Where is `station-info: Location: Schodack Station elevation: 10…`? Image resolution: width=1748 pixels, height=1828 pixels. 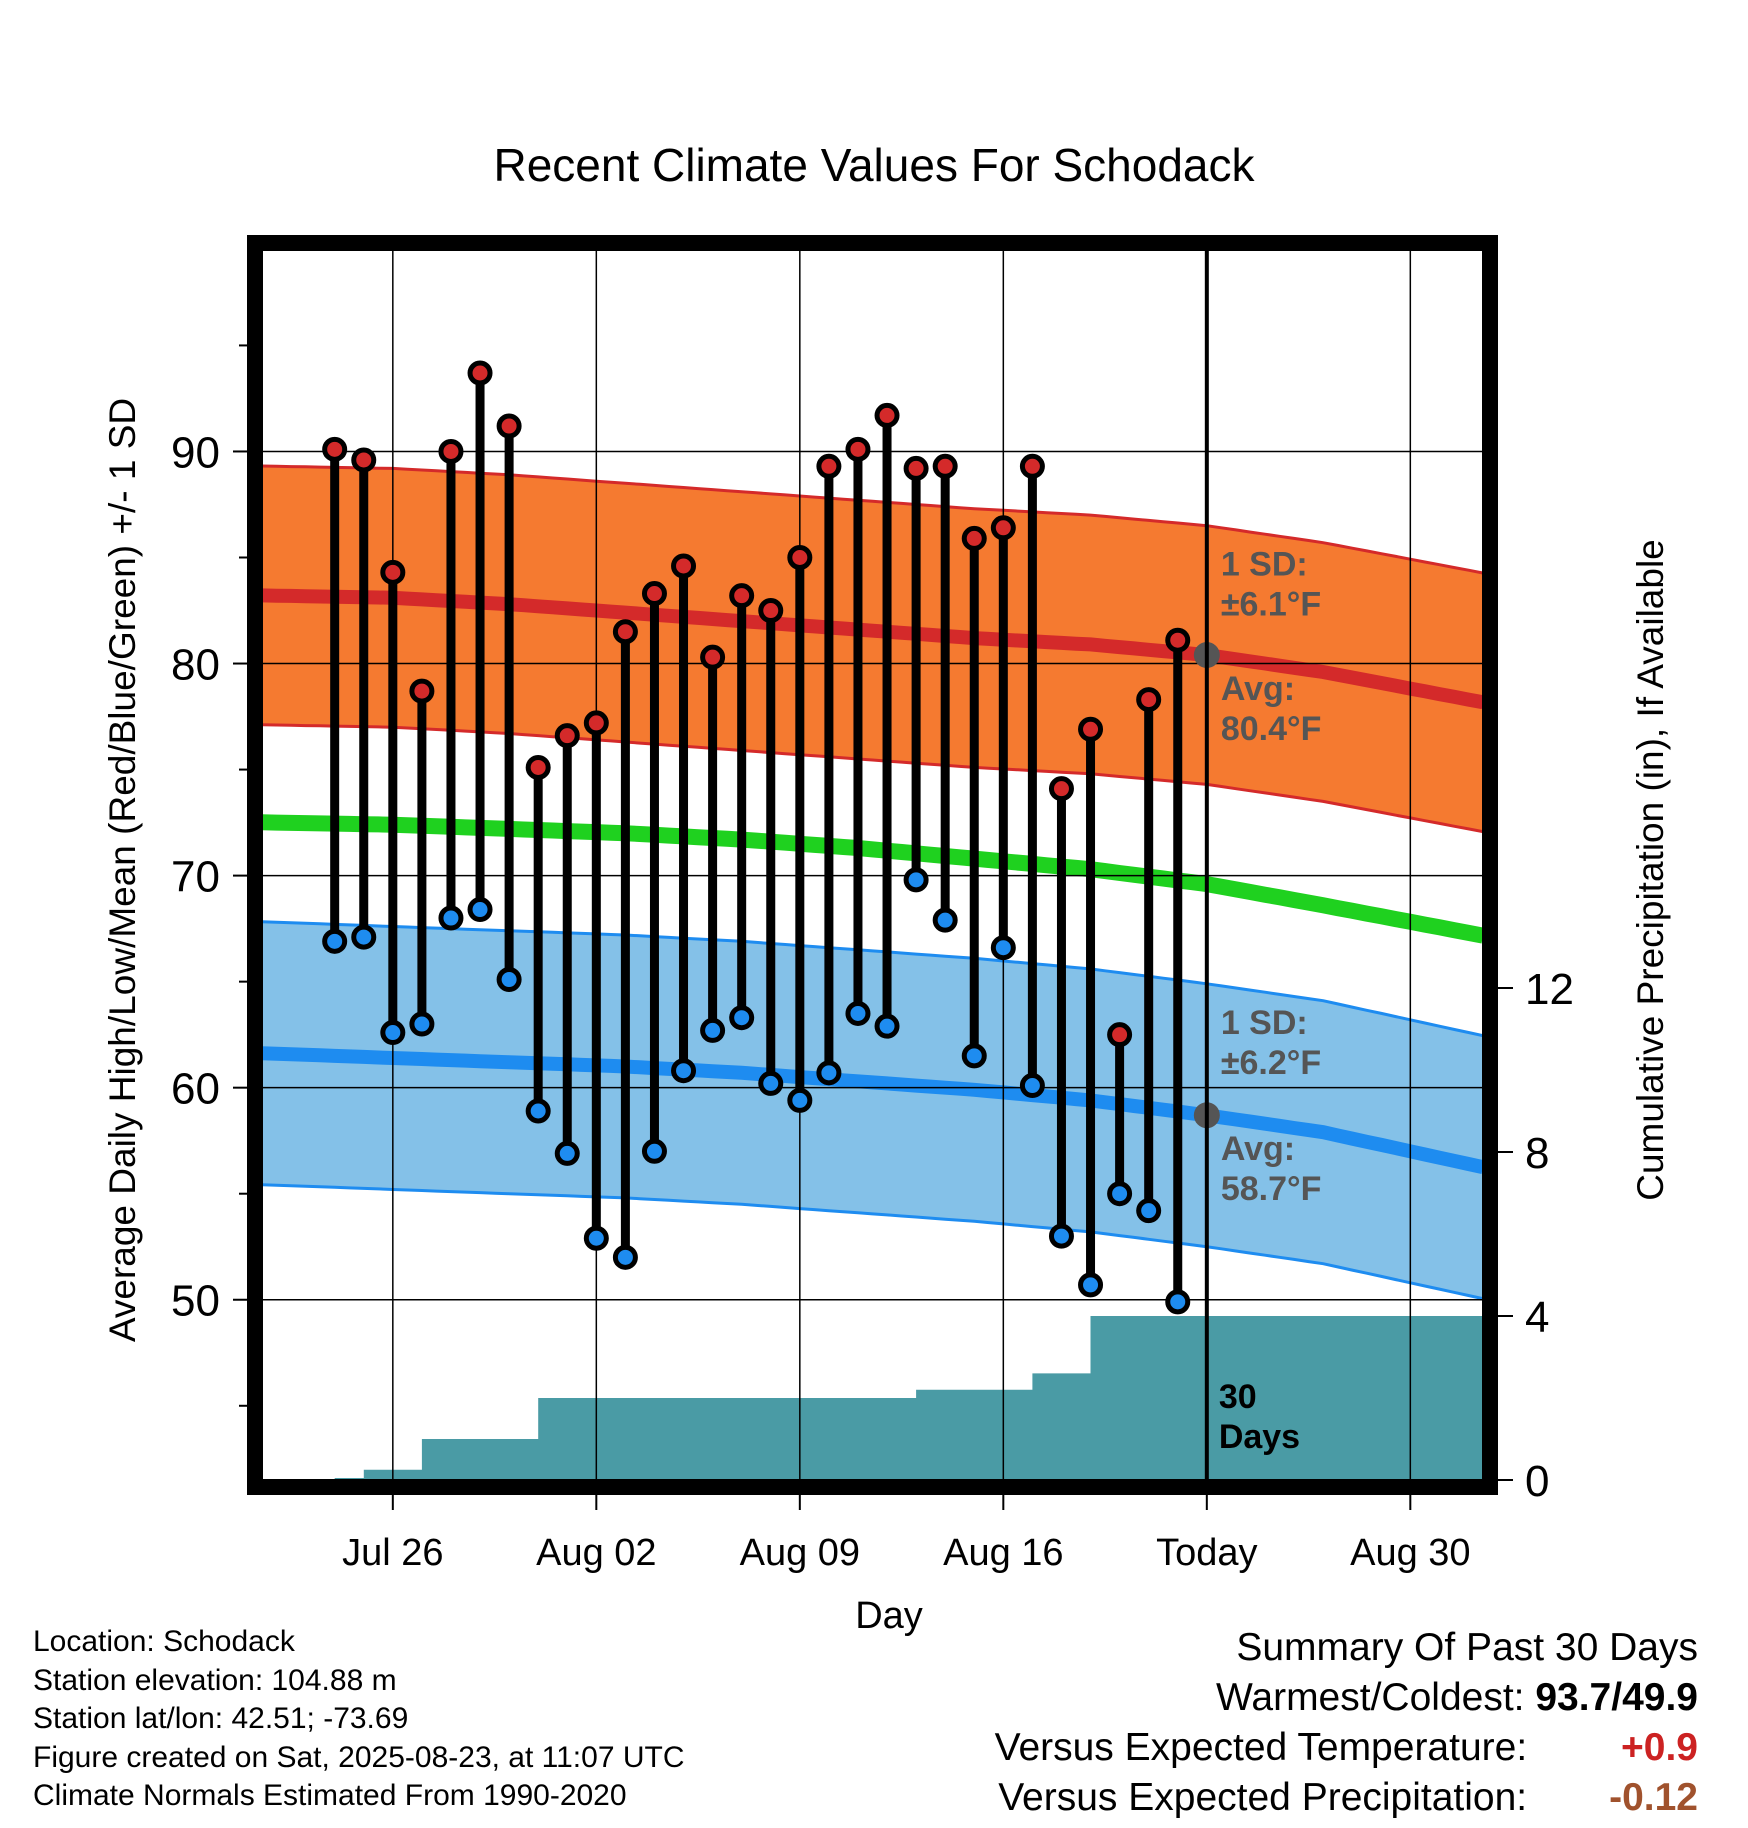 station-info: Location: Schodack Station elevation: 10… is located at coordinates (359, 1719).